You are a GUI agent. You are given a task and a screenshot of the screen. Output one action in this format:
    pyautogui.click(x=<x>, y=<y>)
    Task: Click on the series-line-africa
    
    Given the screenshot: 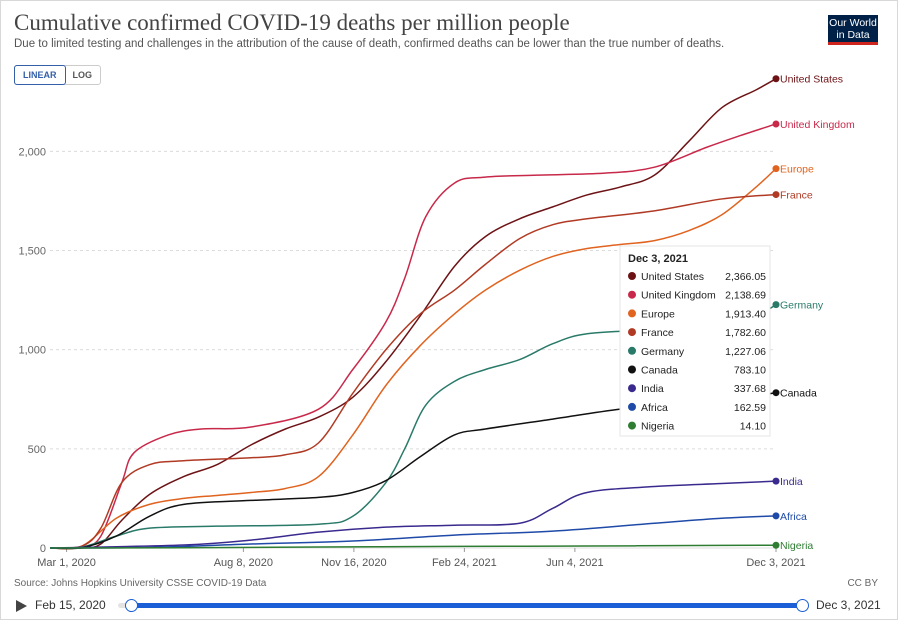 What is the action you would take?
    pyautogui.click(x=413, y=532)
    